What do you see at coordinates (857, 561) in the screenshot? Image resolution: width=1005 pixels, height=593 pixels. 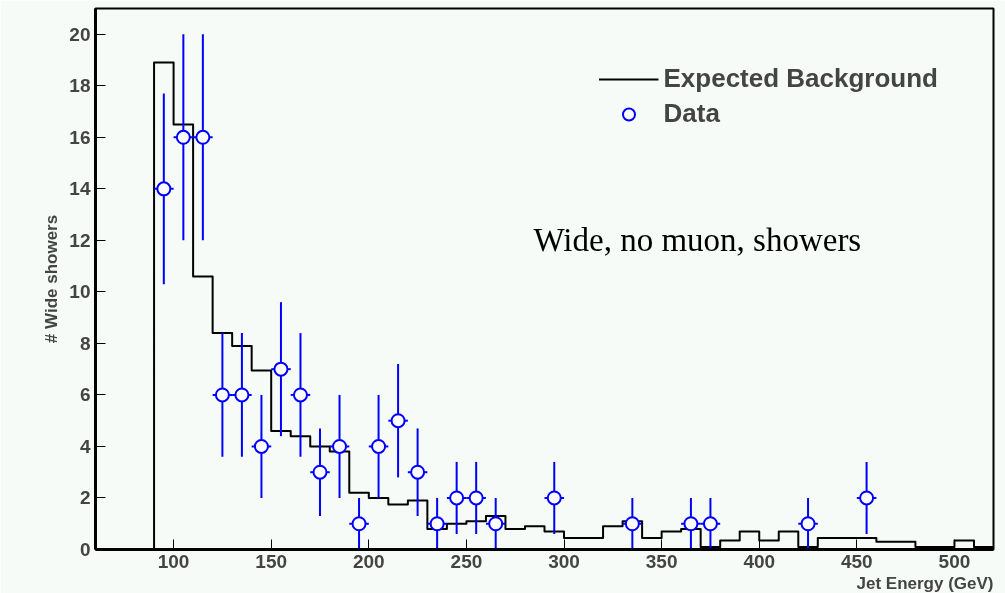 I see `x-tick-label: 450` at bounding box center [857, 561].